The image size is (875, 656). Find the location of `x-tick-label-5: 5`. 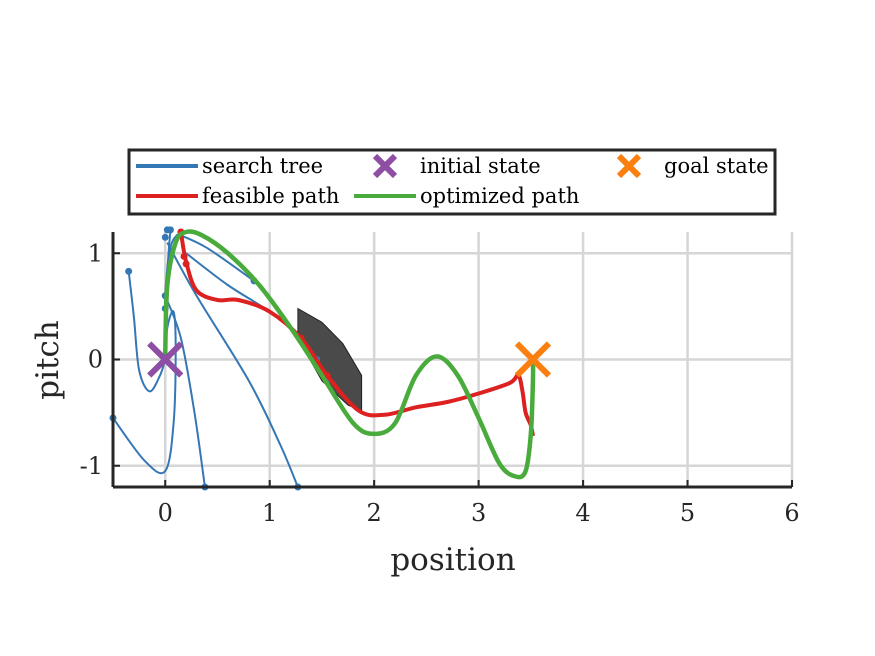

x-tick-label-5: 5 is located at coordinates (687, 513).